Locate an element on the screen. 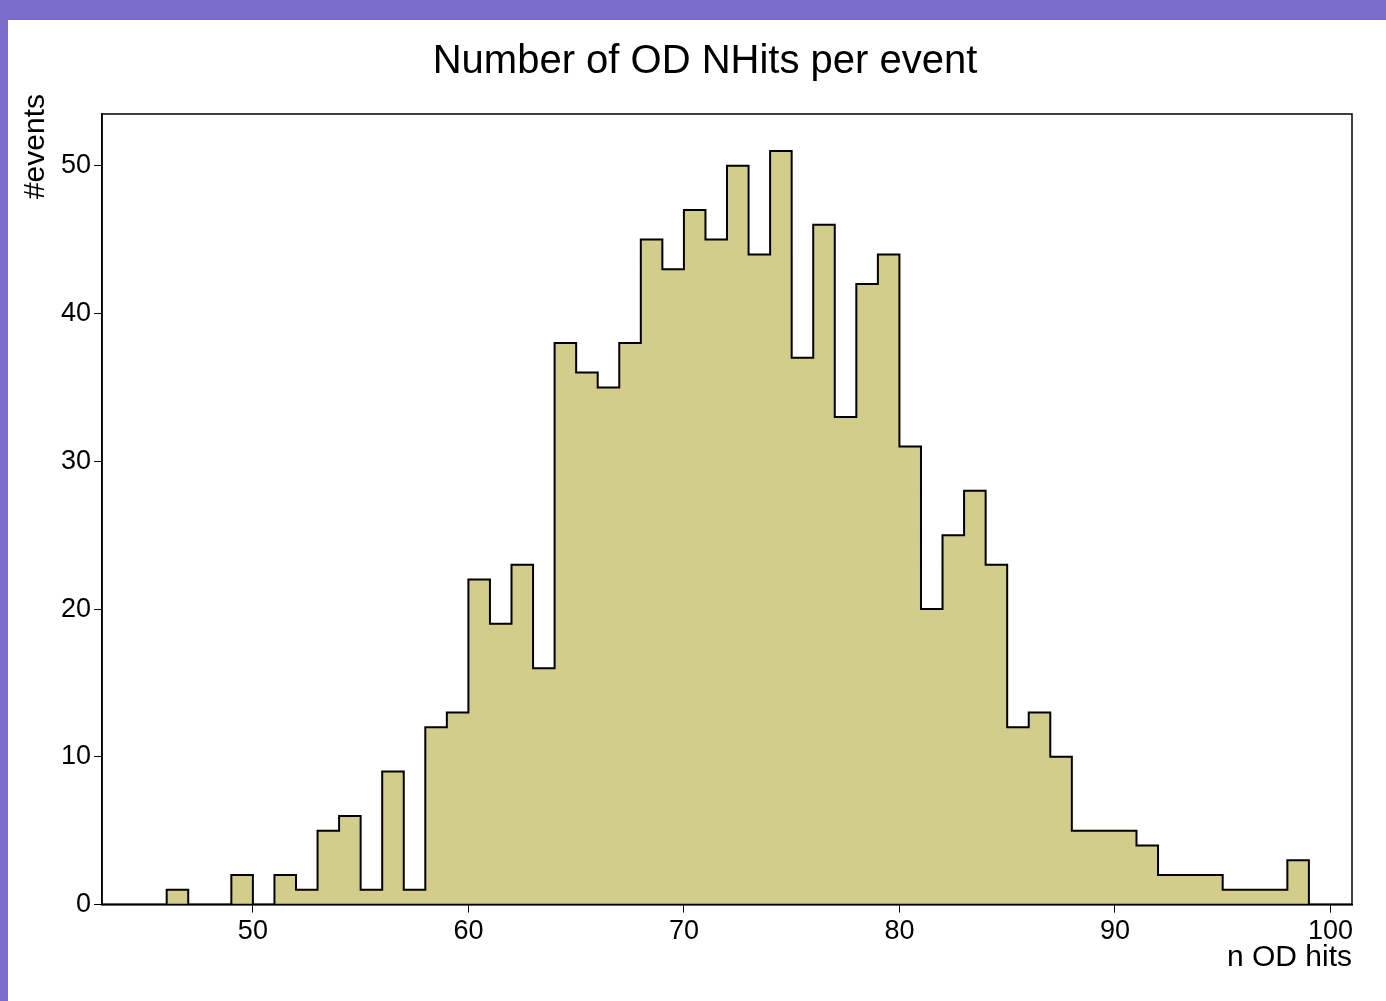 The height and width of the screenshot is (1001, 1386). chart-title: Number of OD NHits per event is located at coordinates (705, 59).